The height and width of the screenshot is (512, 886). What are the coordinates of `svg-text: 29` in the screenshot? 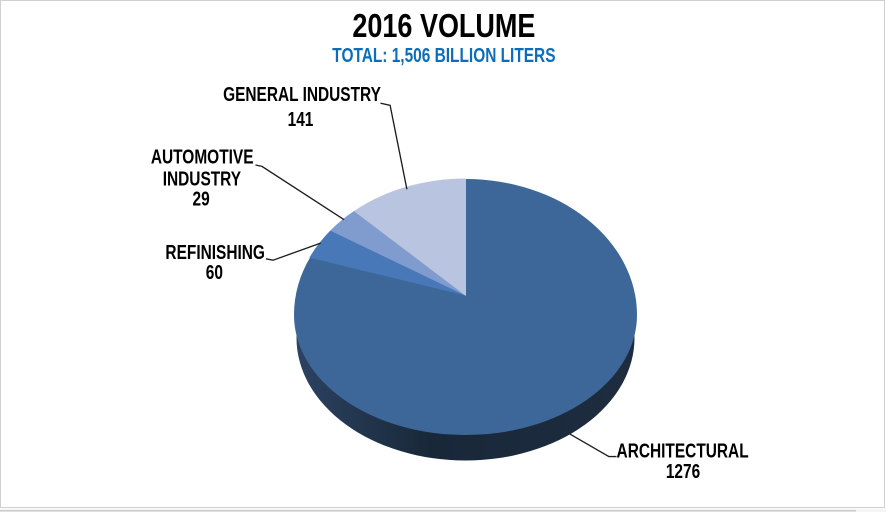 It's located at (201, 199).